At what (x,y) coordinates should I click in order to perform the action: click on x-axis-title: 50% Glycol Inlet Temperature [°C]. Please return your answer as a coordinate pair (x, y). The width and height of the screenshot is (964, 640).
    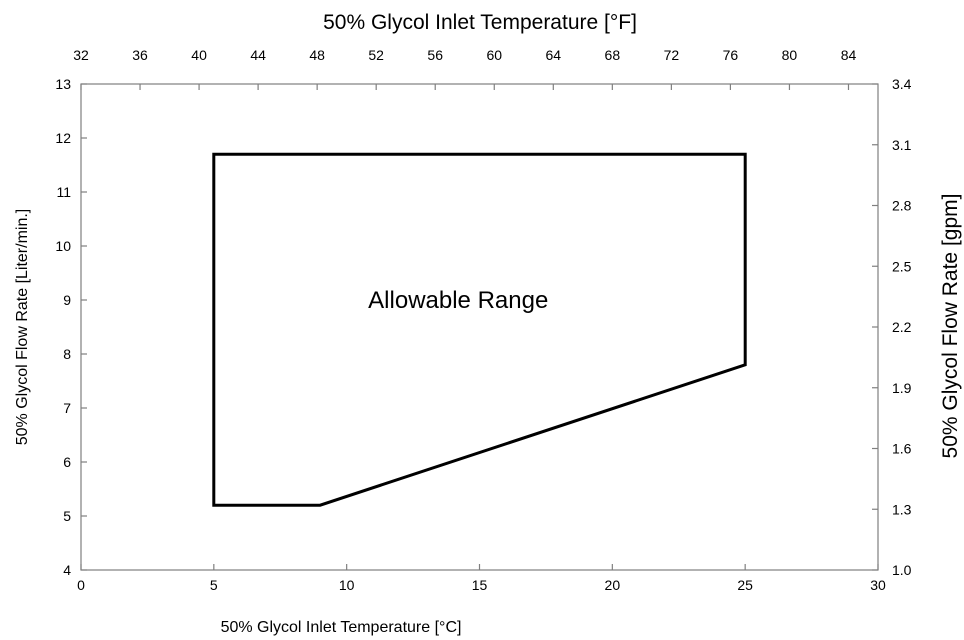
    Looking at the image, I should click on (341, 627).